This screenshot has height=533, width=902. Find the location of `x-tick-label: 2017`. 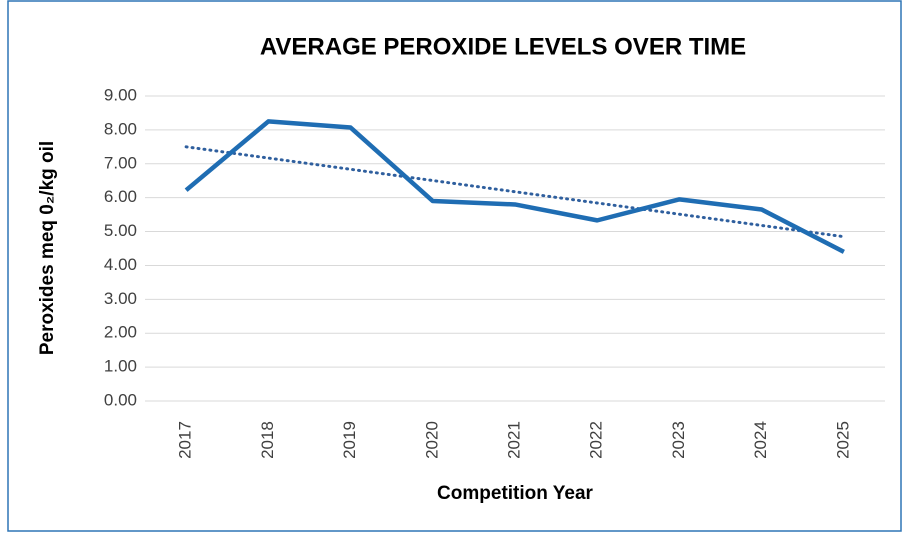

x-tick-label: 2017 is located at coordinates (185, 440).